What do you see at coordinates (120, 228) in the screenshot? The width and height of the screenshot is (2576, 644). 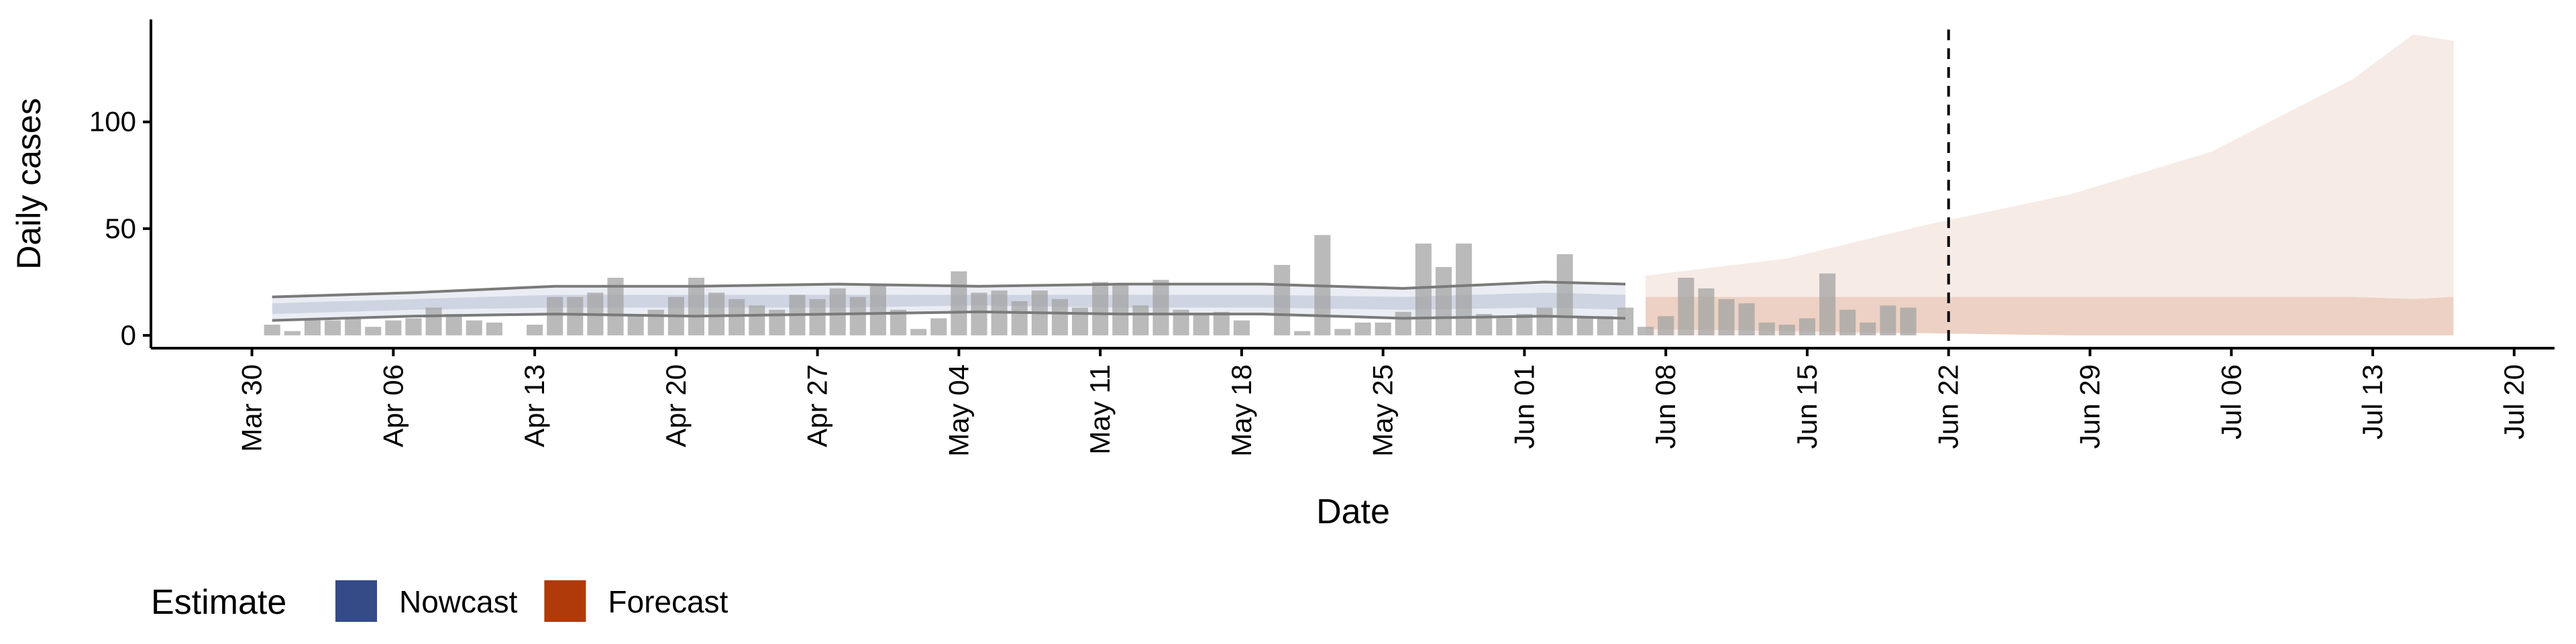 I see `y-tick-label: 50` at bounding box center [120, 228].